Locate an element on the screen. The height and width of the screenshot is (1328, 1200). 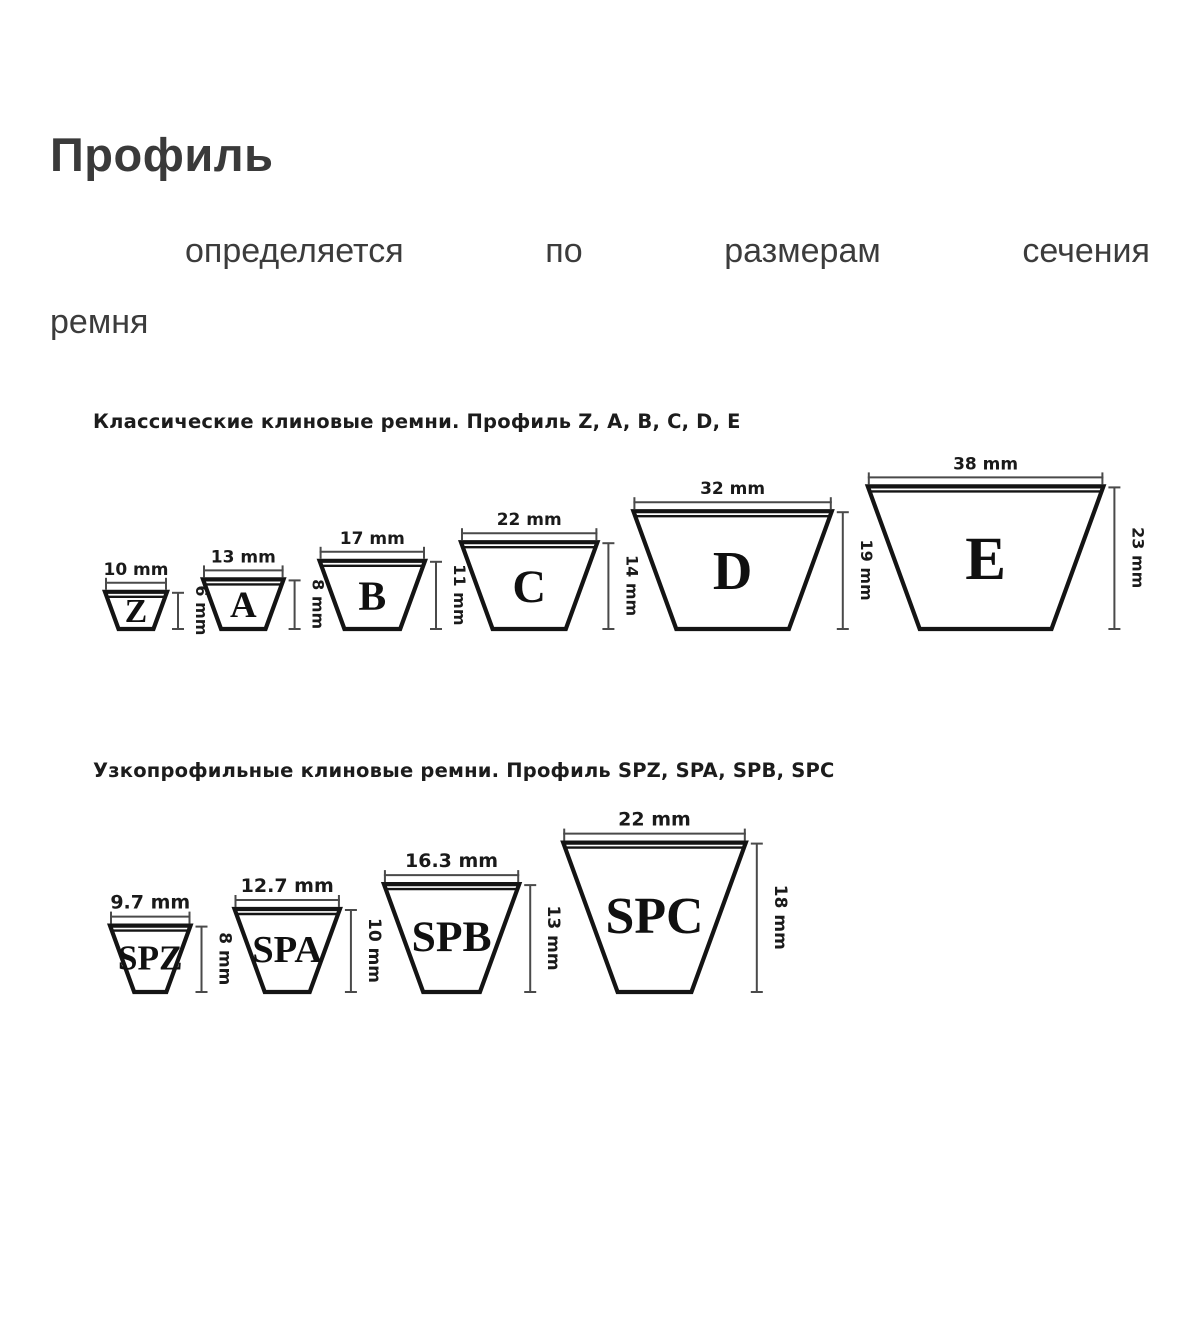
subtitle-line-1: определяется по размерам сечения is located at coordinates (667, 251).